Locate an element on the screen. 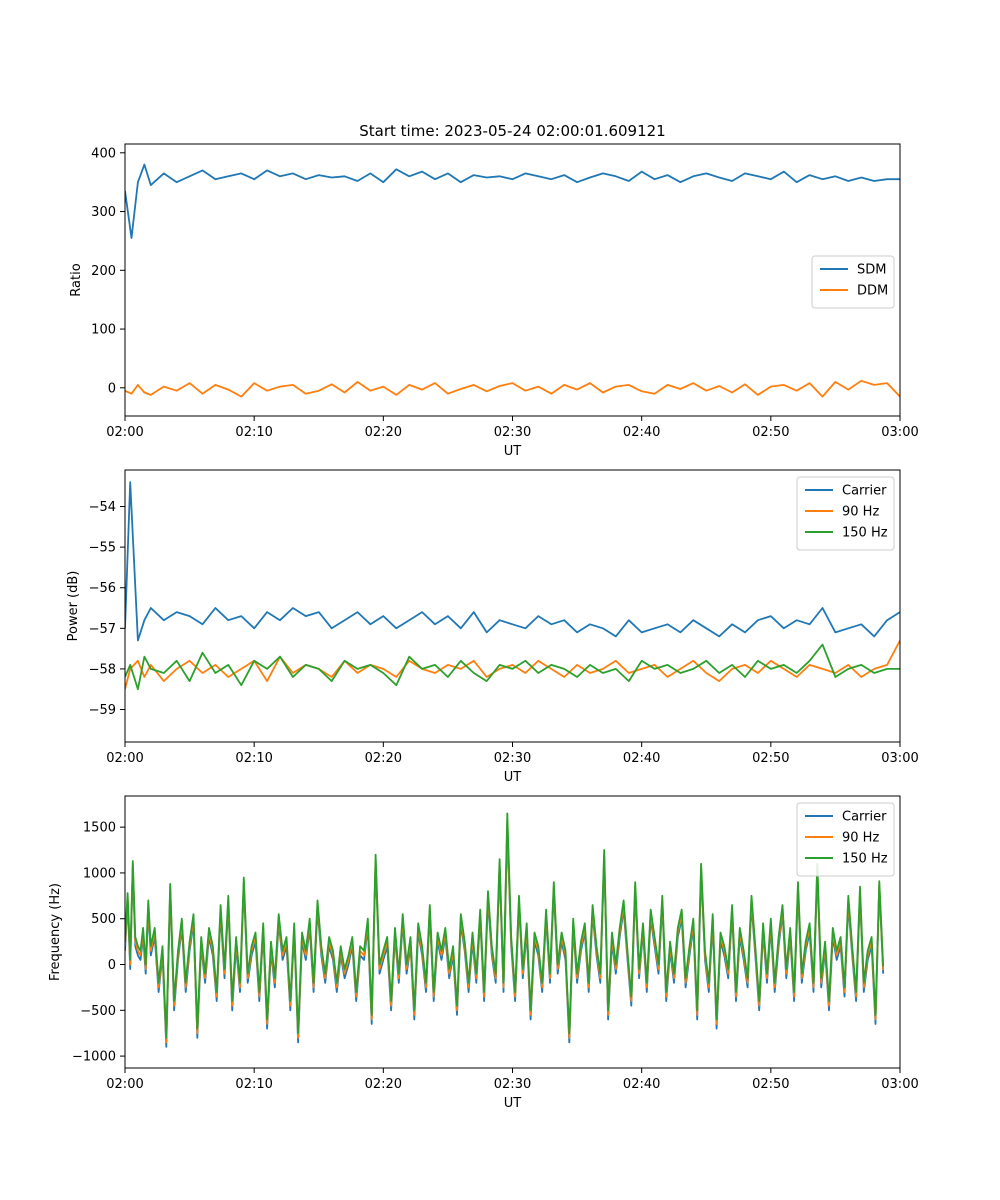  frequency-legend: Carrier 90 Hz 150 Hz is located at coordinates (845, 839).